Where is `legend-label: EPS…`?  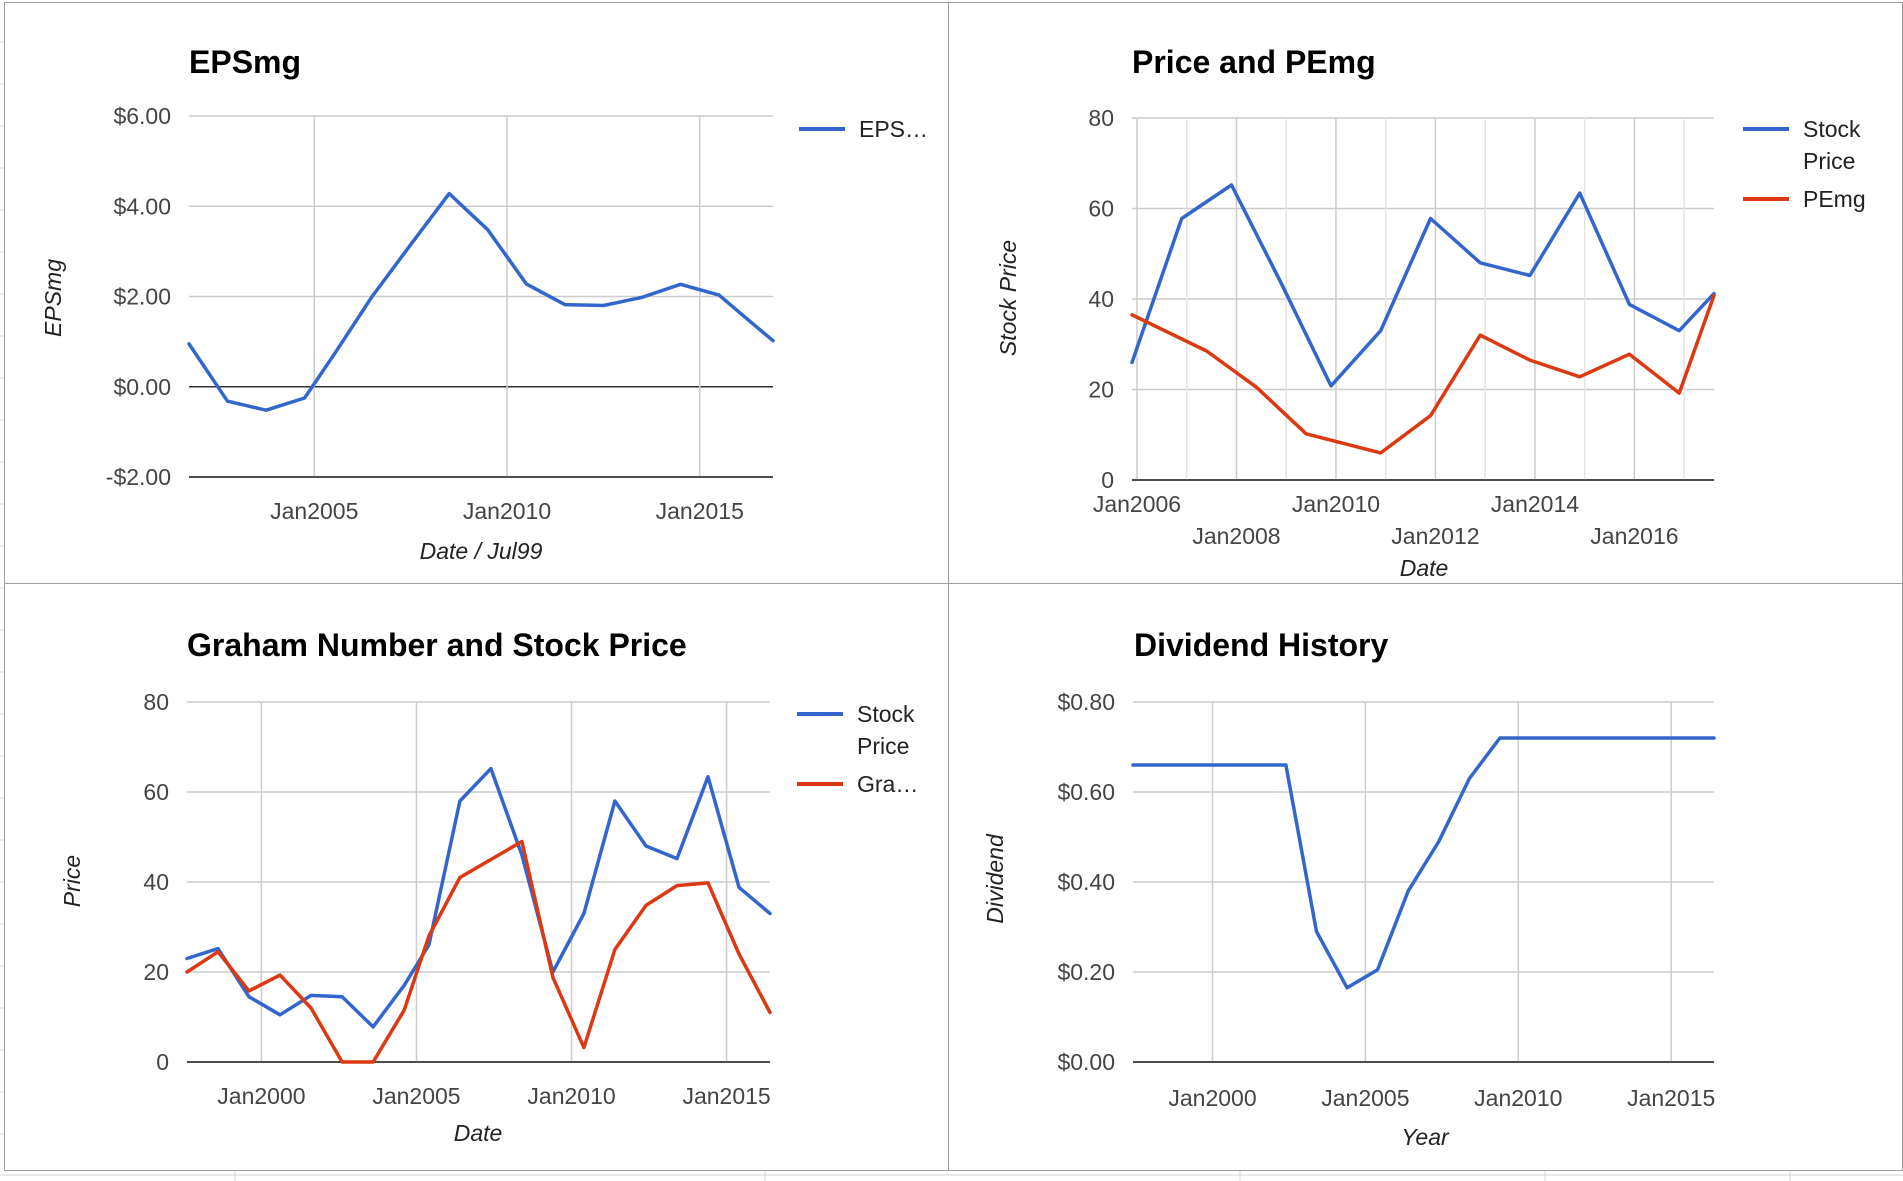 legend-label: EPS… is located at coordinates (893, 129).